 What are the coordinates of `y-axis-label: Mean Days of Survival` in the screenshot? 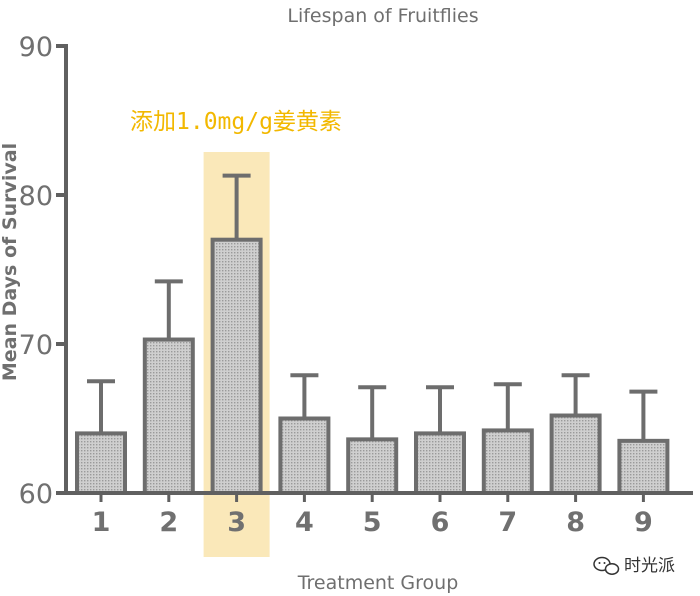 It's located at (10, 262).